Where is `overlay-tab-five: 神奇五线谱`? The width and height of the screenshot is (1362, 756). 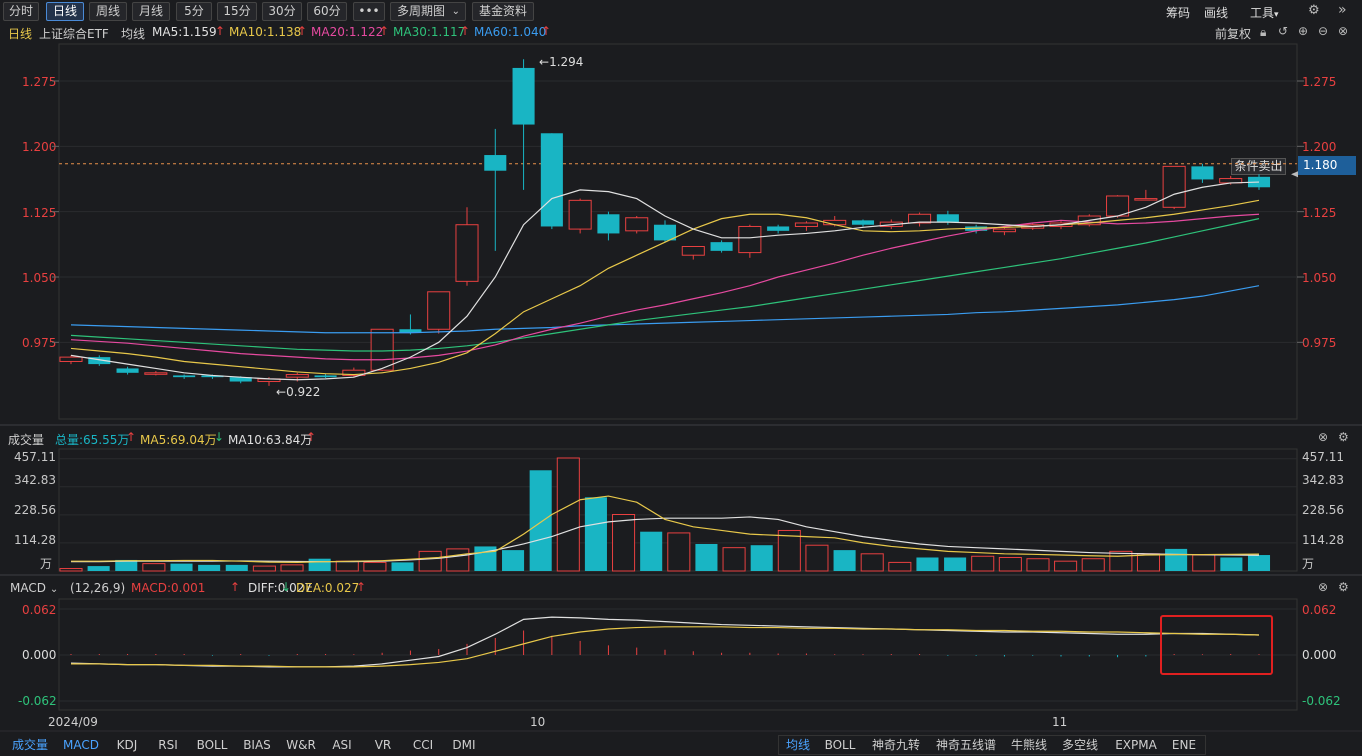 overlay-tab-five: 神奇五线谱 is located at coordinates (965, 745).